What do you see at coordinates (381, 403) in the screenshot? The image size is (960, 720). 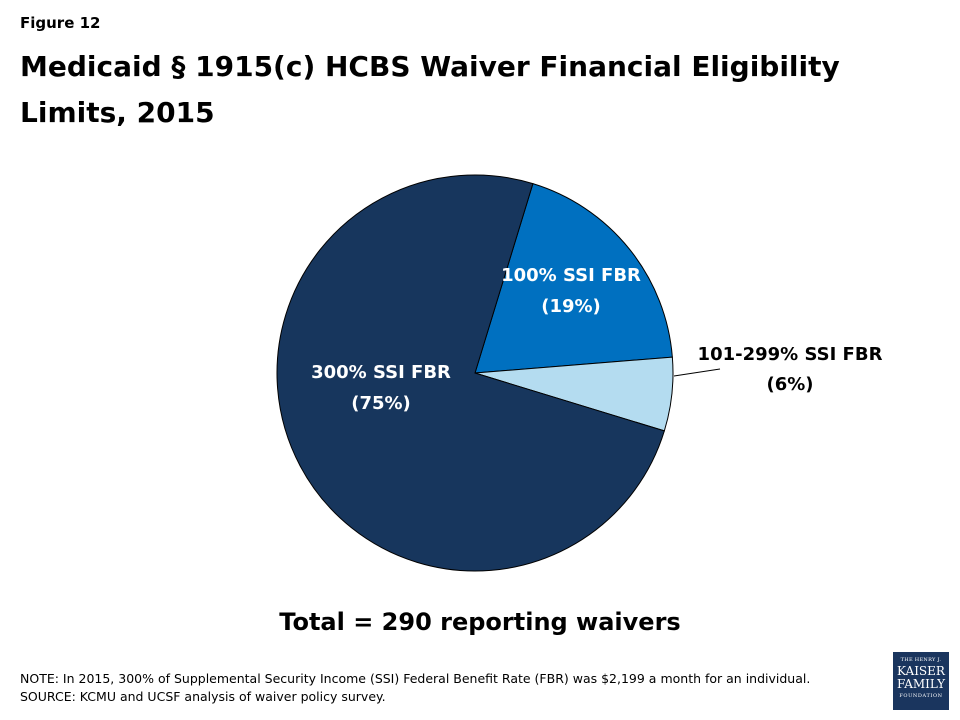 I see `slice-value-label-3: (75%)` at bounding box center [381, 403].